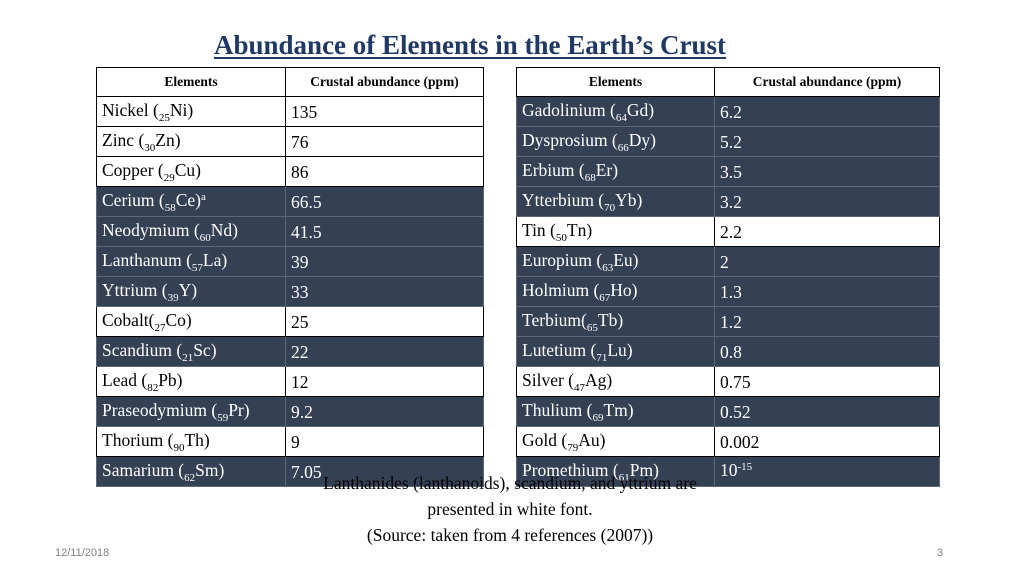 This screenshot has width=1024, height=576. What do you see at coordinates (160, 410) in the screenshot?
I see `element-name: Praseodymium (` at bounding box center [160, 410].